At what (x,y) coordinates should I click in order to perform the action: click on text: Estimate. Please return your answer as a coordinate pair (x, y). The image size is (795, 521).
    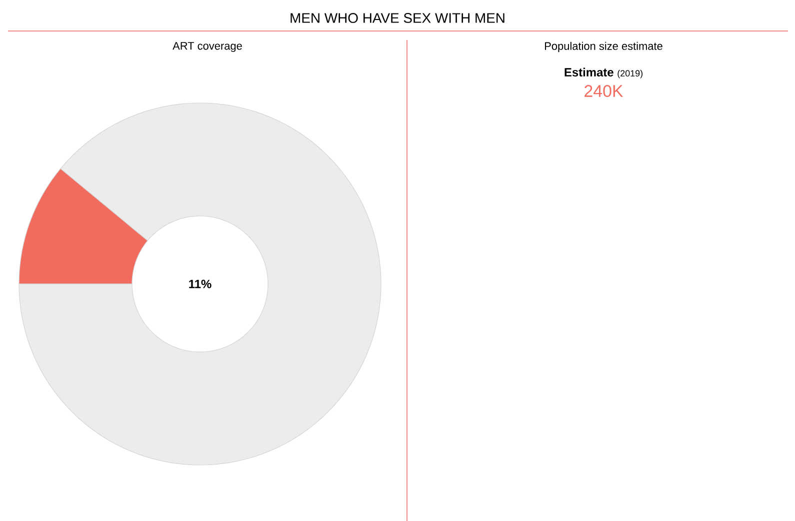
    Looking at the image, I should click on (589, 72).